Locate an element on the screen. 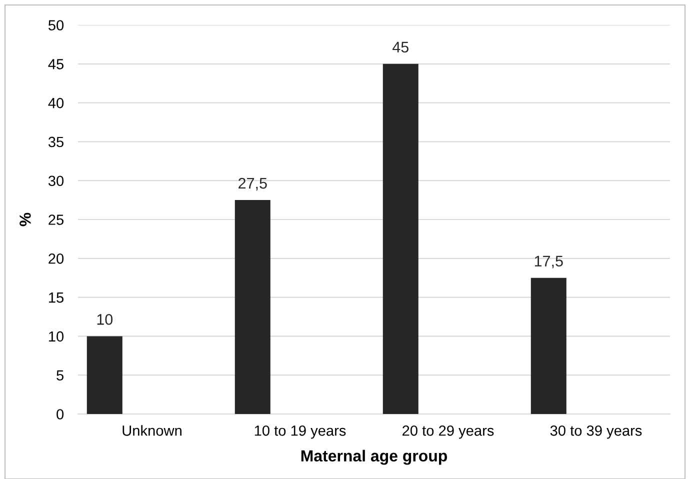 The width and height of the screenshot is (692, 479). y-tick-label: 20 is located at coordinates (56, 259).